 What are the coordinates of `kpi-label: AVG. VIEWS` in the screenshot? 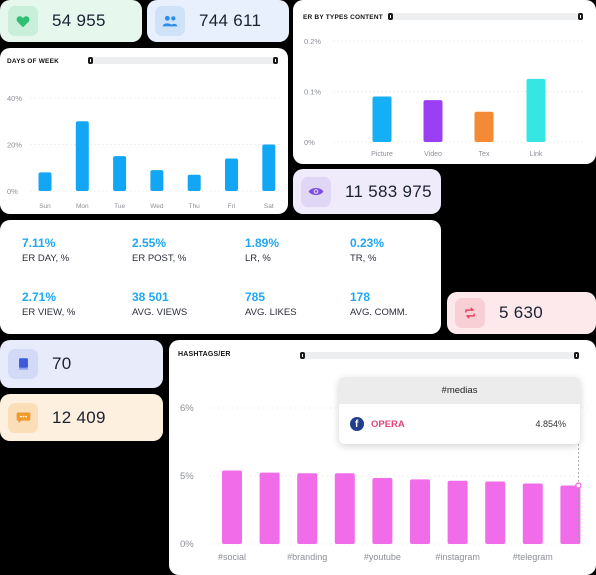 It's located at (160, 312).